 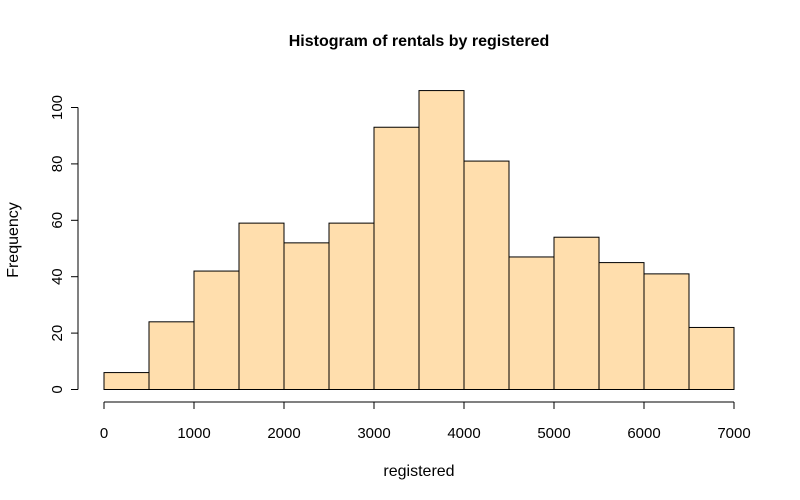 I want to click on chart-title: Histogram of rentals by registered, so click(x=419, y=41).